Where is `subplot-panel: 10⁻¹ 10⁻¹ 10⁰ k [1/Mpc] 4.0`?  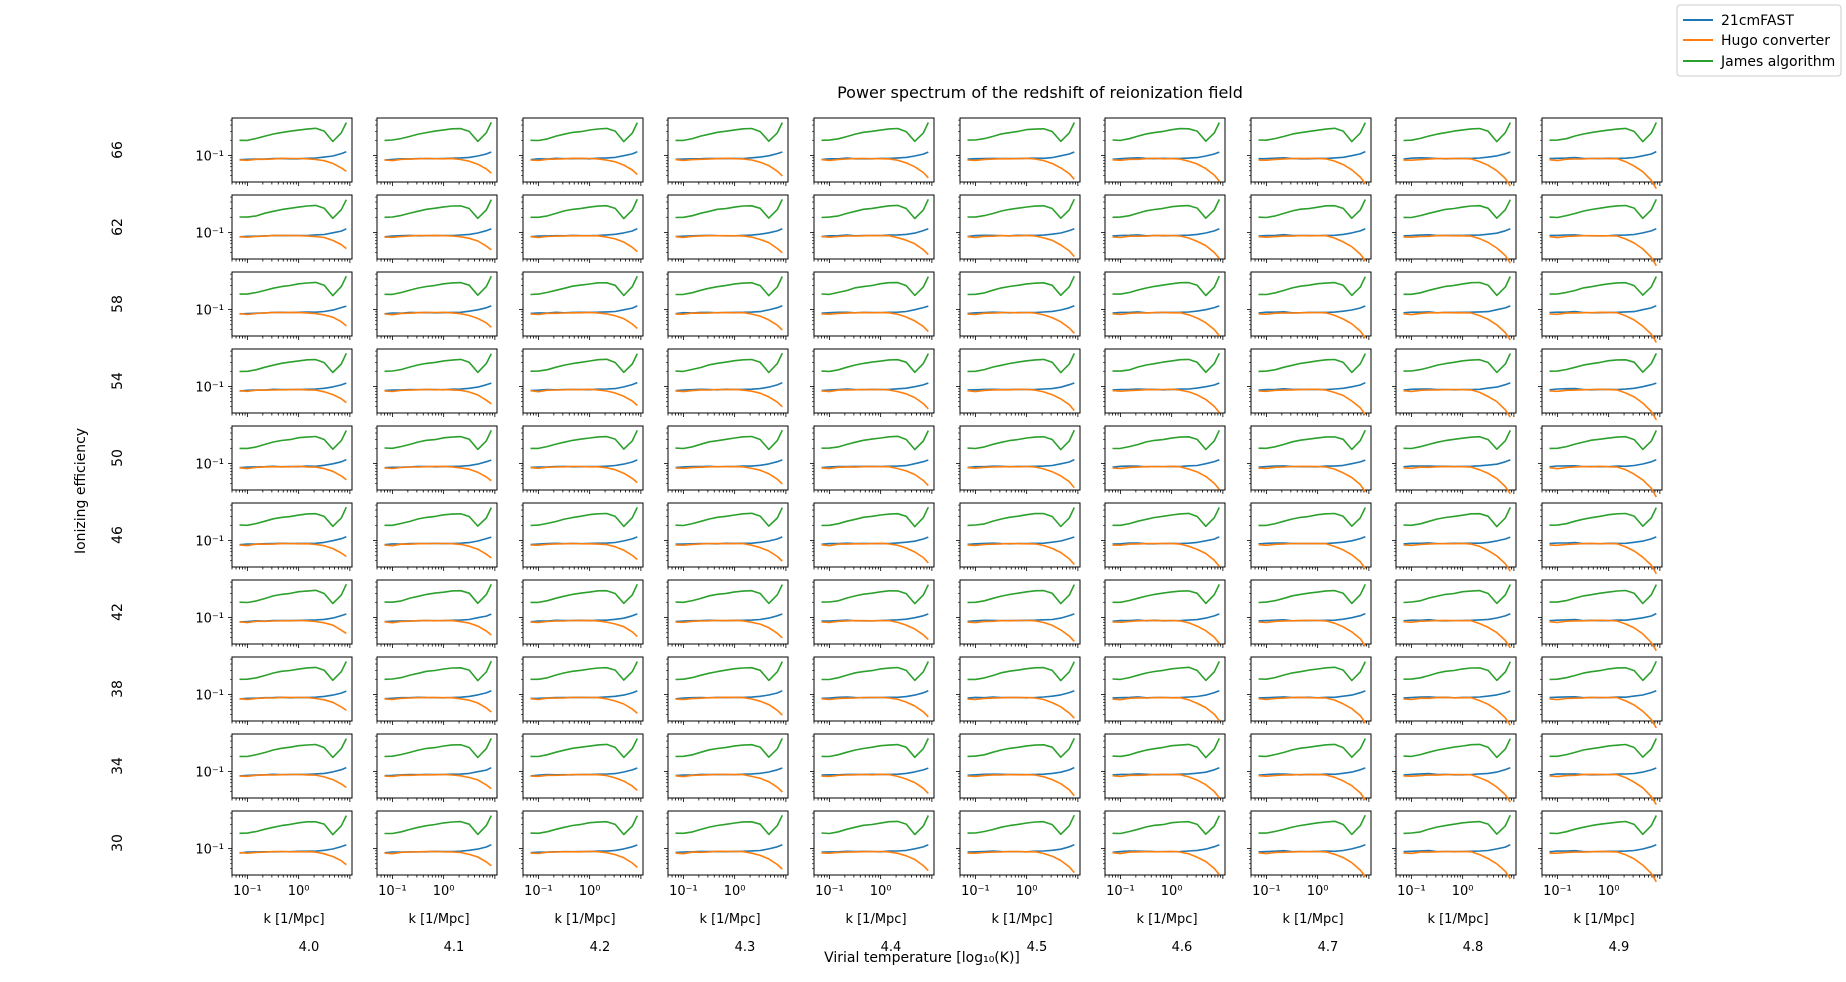 subplot-panel: 10⁻¹ 10⁻¹ 10⁰ k [1/Mpc] 4.0 is located at coordinates (274, 882).